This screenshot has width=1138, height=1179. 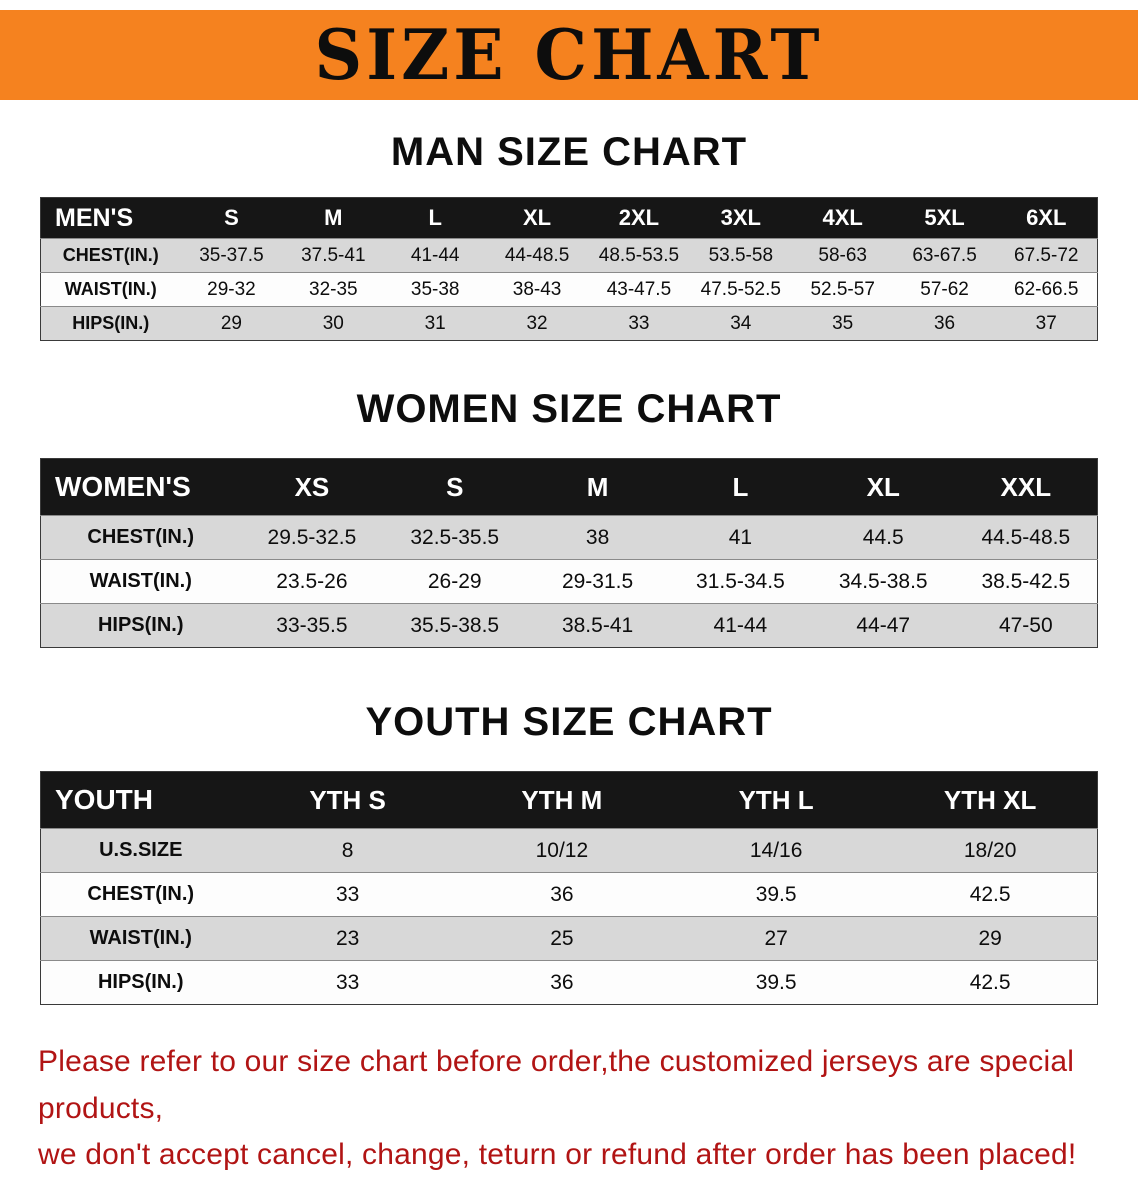 I want to click on table-row: HIPS(IN.) 29 30 31 32 33 34 35 36 37, so click(x=569, y=323).